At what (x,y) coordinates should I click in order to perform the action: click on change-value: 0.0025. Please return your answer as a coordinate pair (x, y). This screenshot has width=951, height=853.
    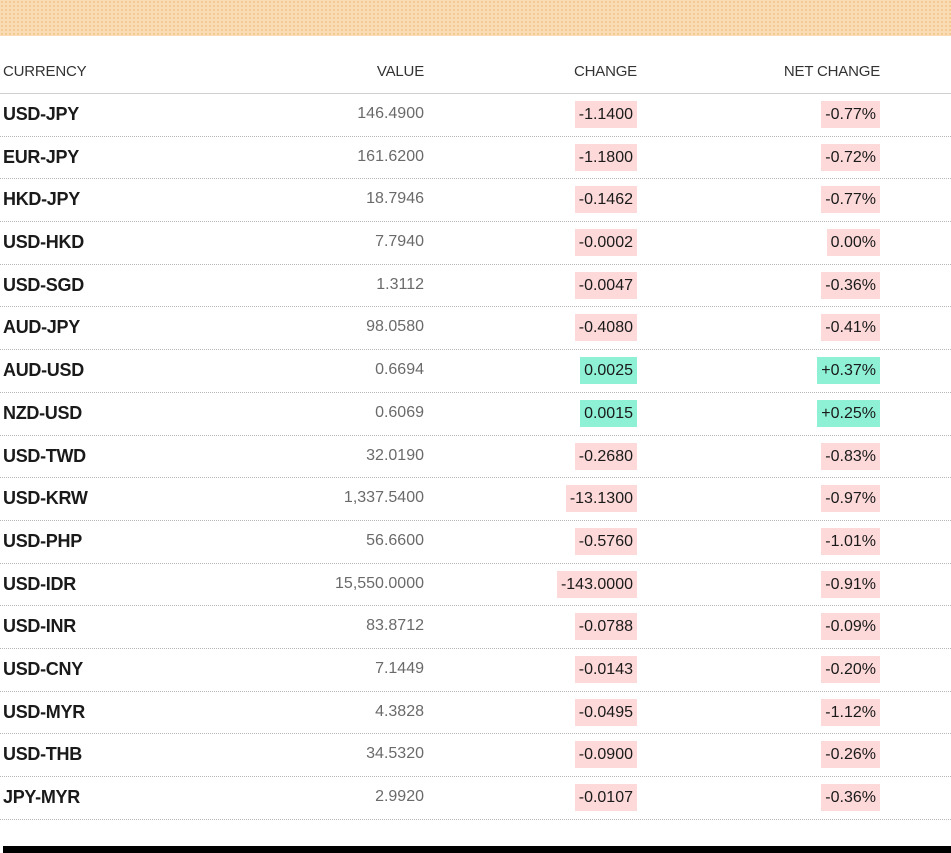
    Looking at the image, I should click on (608, 371).